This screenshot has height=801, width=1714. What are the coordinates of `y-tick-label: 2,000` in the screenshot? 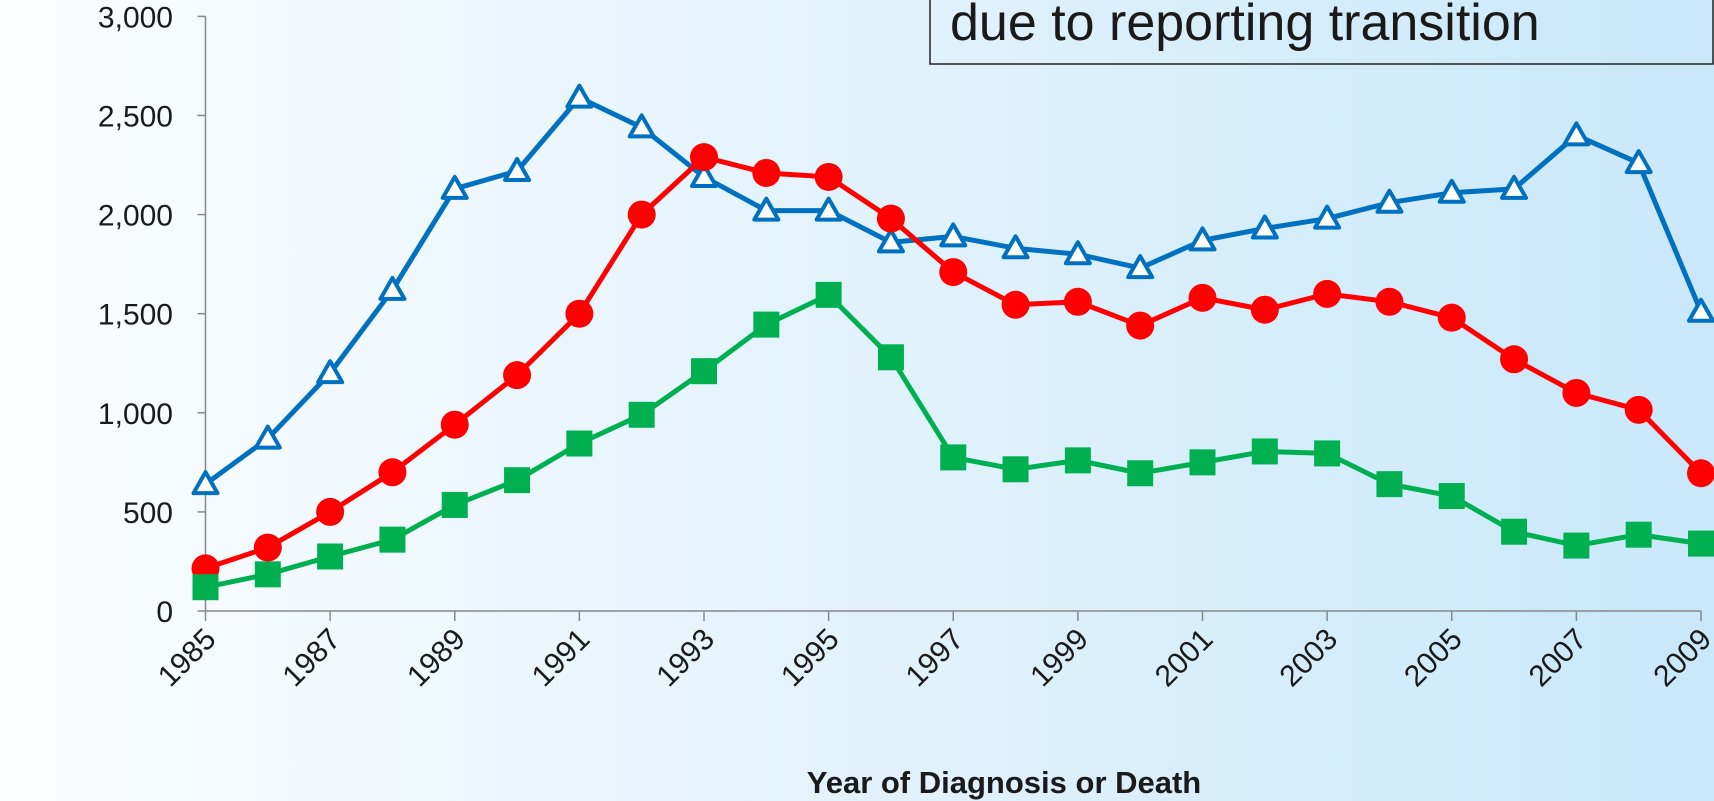 It's located at (135, 216).